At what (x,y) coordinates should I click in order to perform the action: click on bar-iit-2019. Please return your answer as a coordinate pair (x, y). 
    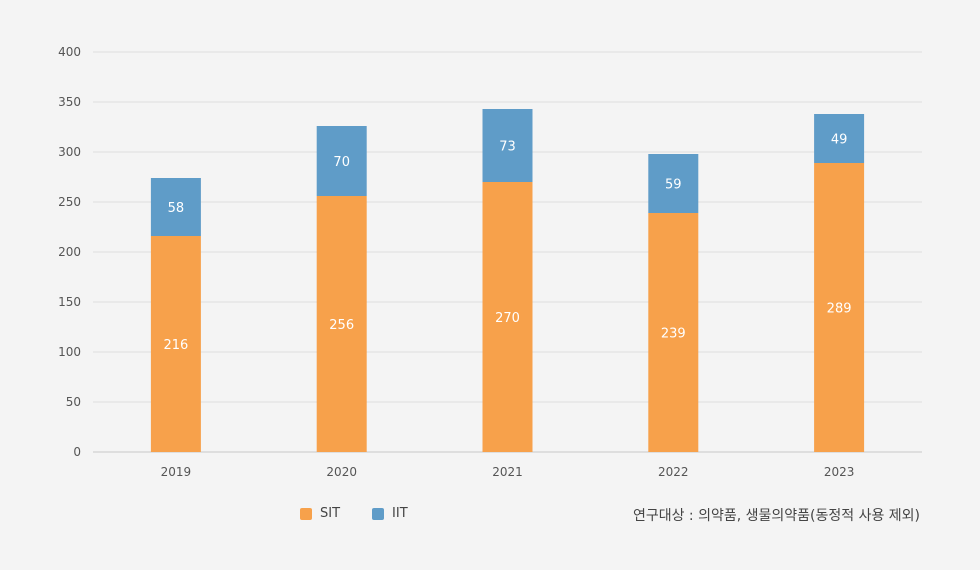
    Looking at the image, I should click on (175, 207).